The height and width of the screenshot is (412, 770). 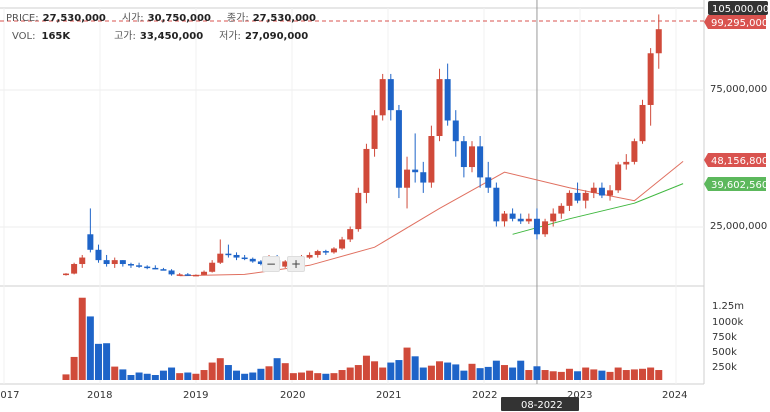 I want to click on high-value: 33,450,000, so click(x=171, y=36).